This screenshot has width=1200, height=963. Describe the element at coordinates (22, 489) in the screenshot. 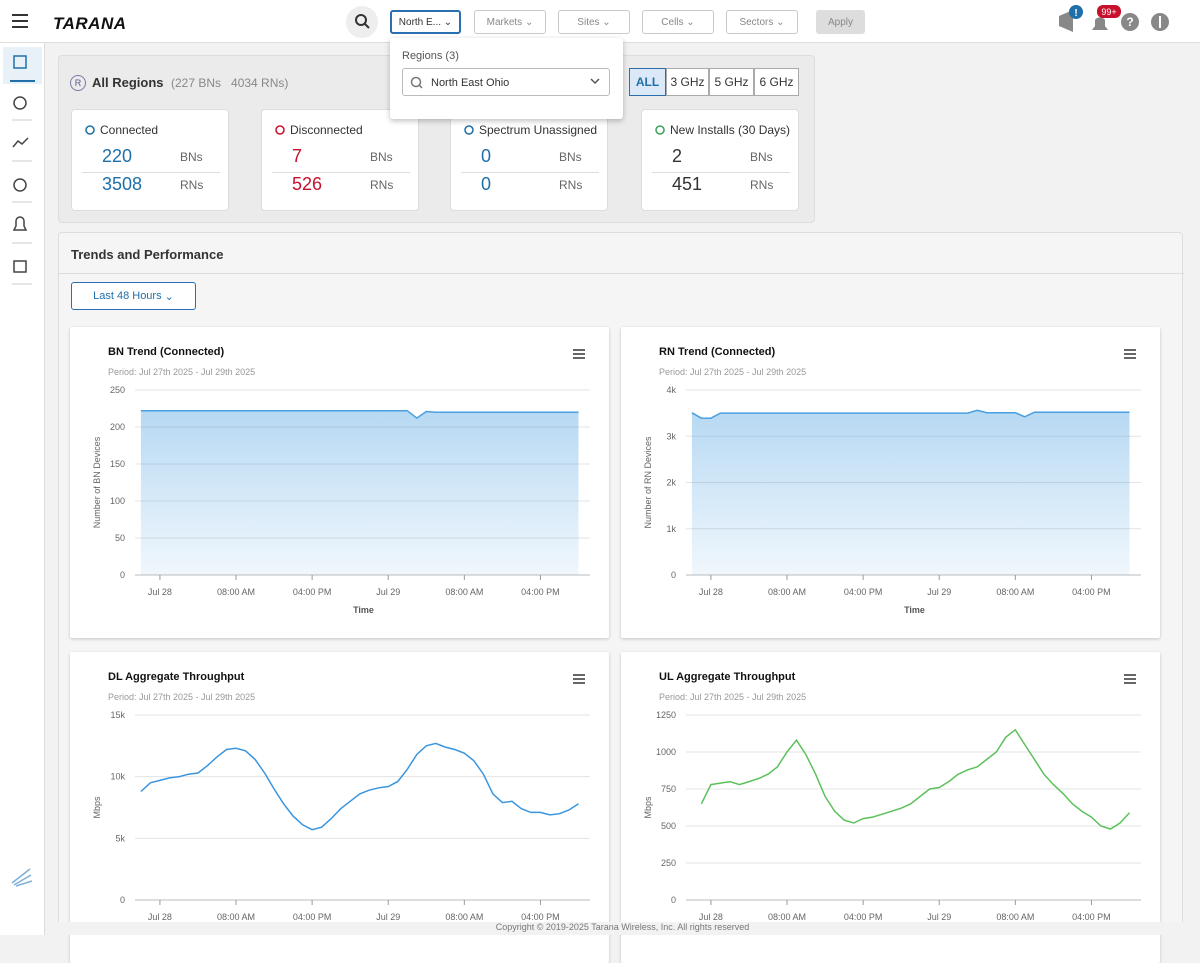

I see `sidebar-icons` at that location.